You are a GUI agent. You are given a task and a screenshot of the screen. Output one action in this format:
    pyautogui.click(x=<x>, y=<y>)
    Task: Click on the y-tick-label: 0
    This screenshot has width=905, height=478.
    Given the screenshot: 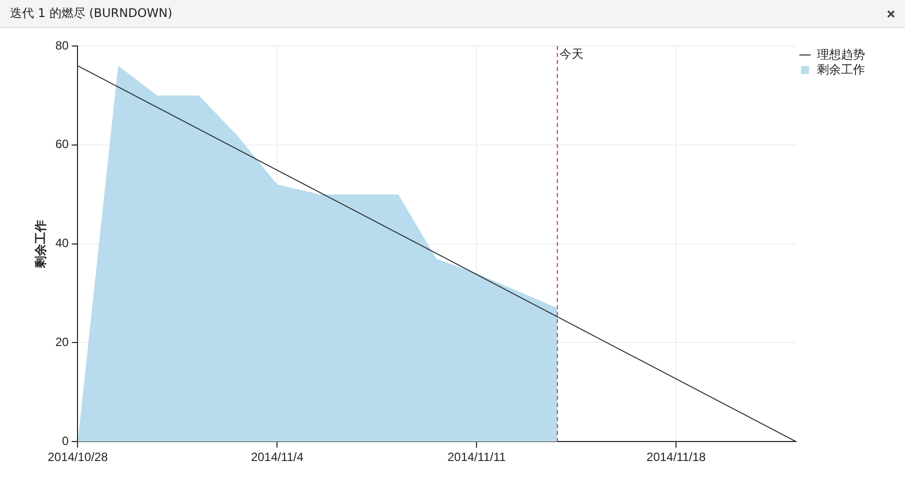 What is the action you would take?
    pyautogui.click(x=66, y=441)
    